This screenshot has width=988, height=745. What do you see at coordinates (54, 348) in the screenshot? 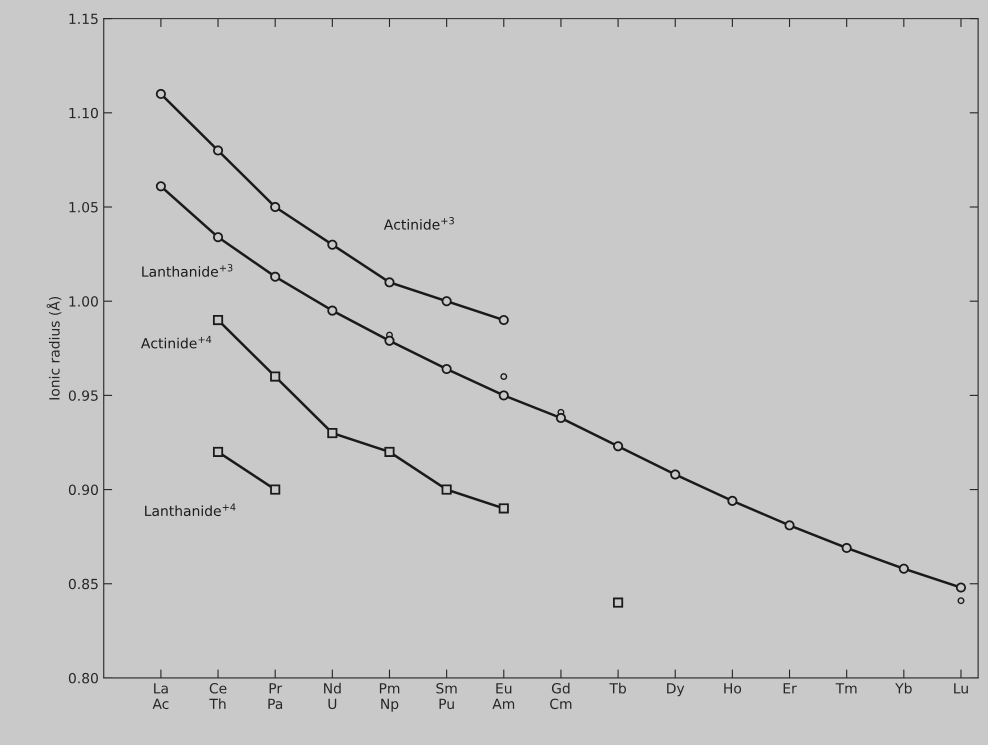
I see `y-axis-title: Ionic radius (Å)` at bounding box center [54, 348].